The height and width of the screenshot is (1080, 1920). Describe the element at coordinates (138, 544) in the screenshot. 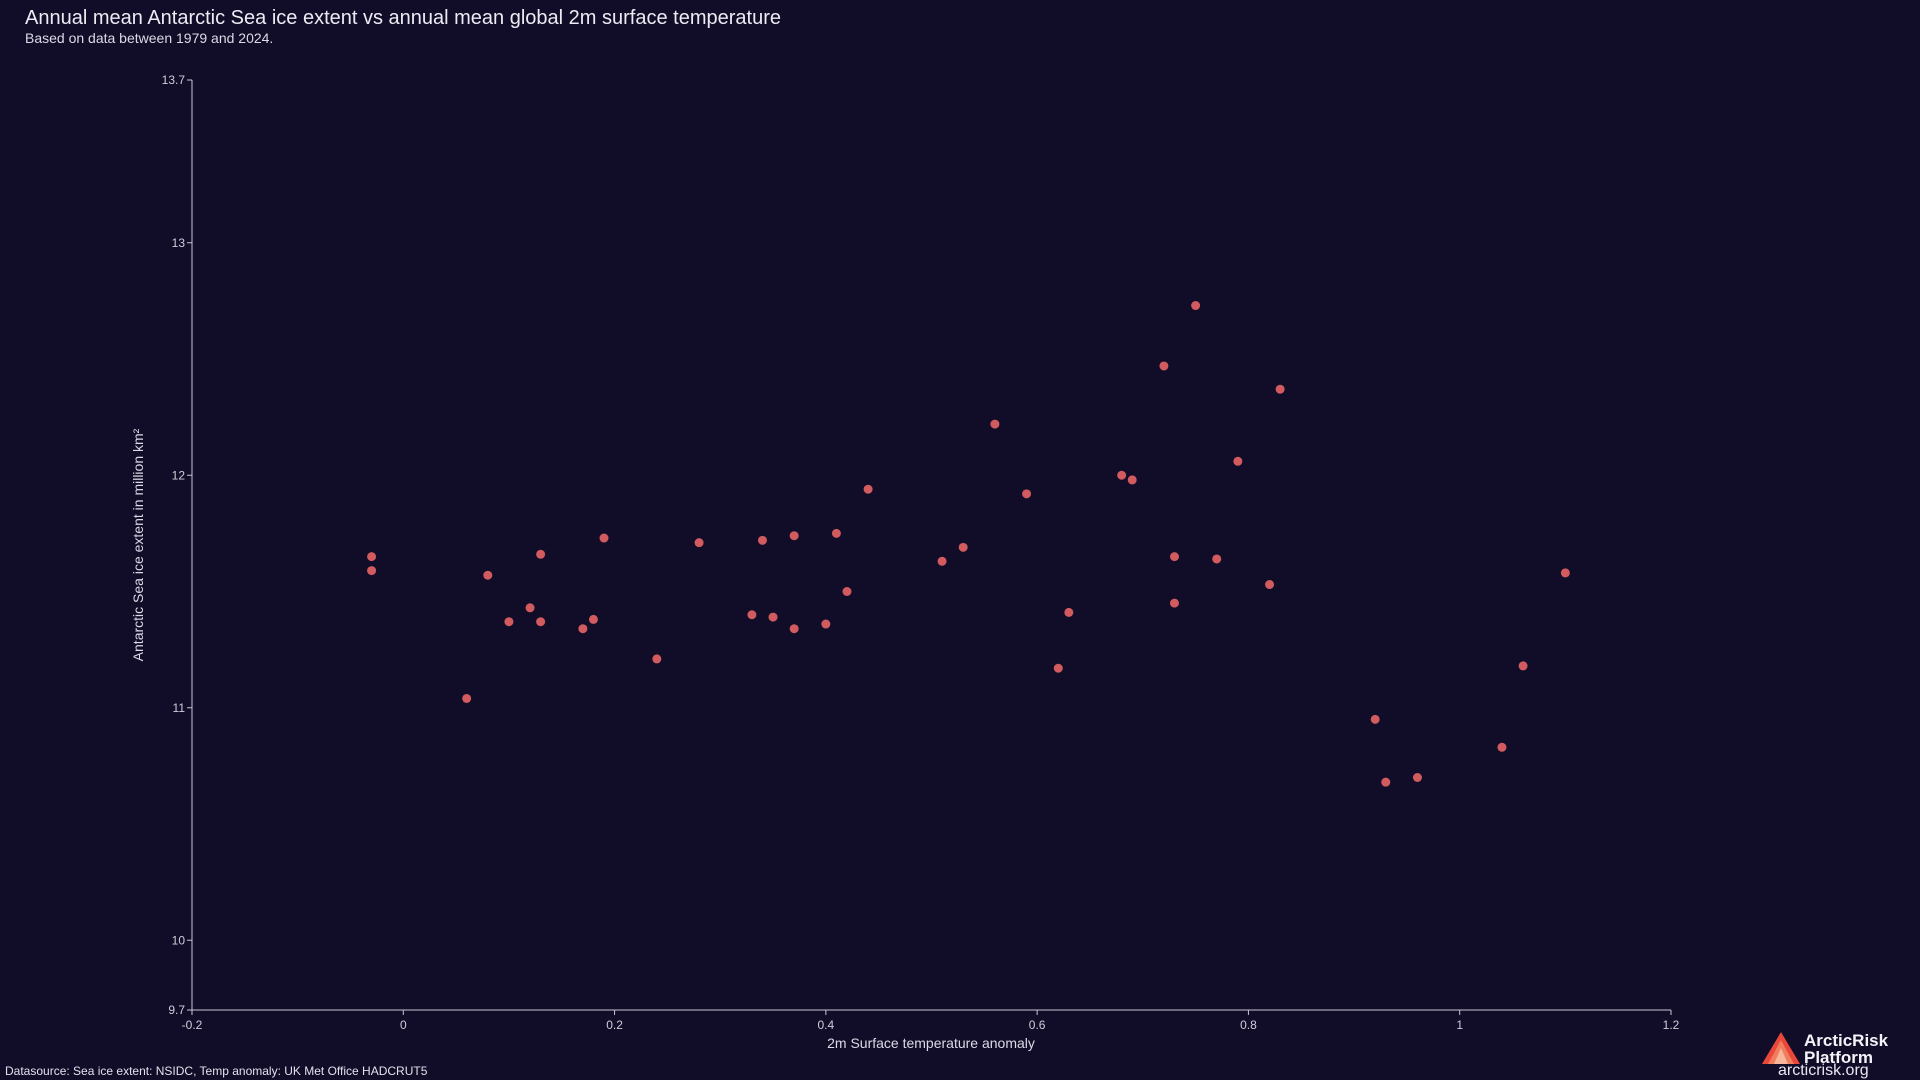

I see `y-axis-label: Antarctic Sea ice extent in million km²` at that location.